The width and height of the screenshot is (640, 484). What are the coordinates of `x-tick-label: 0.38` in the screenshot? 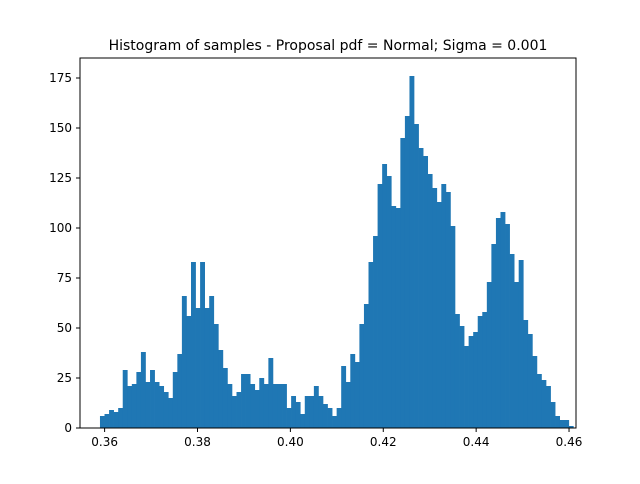 It's located at (197, 442).